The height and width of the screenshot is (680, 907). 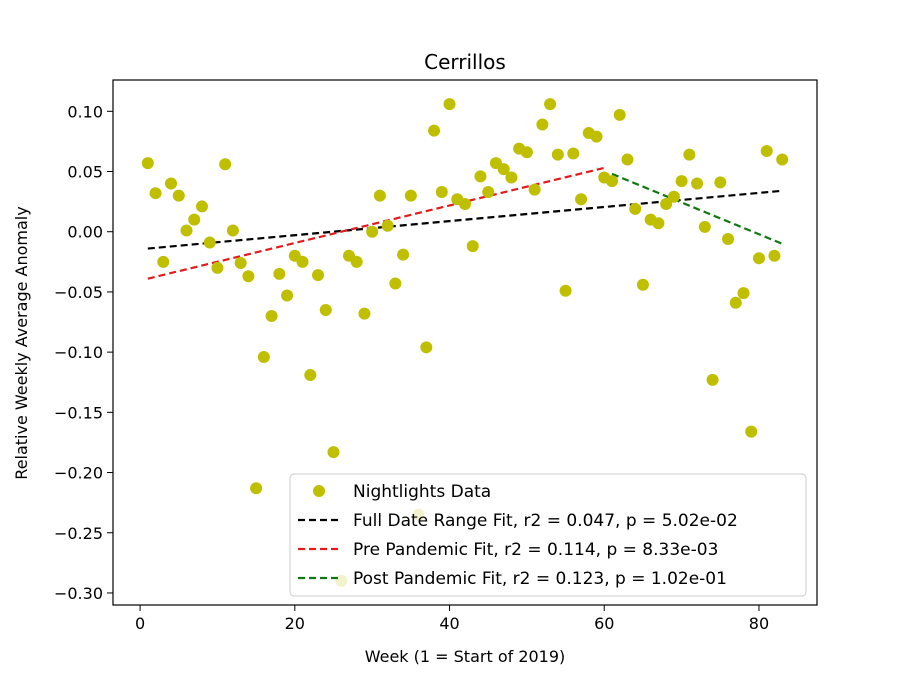 What do you see at coordinates (422, 492) in the screenshot?
I see `legend-label: Nightlights Data` at bounding box center [422, 492].